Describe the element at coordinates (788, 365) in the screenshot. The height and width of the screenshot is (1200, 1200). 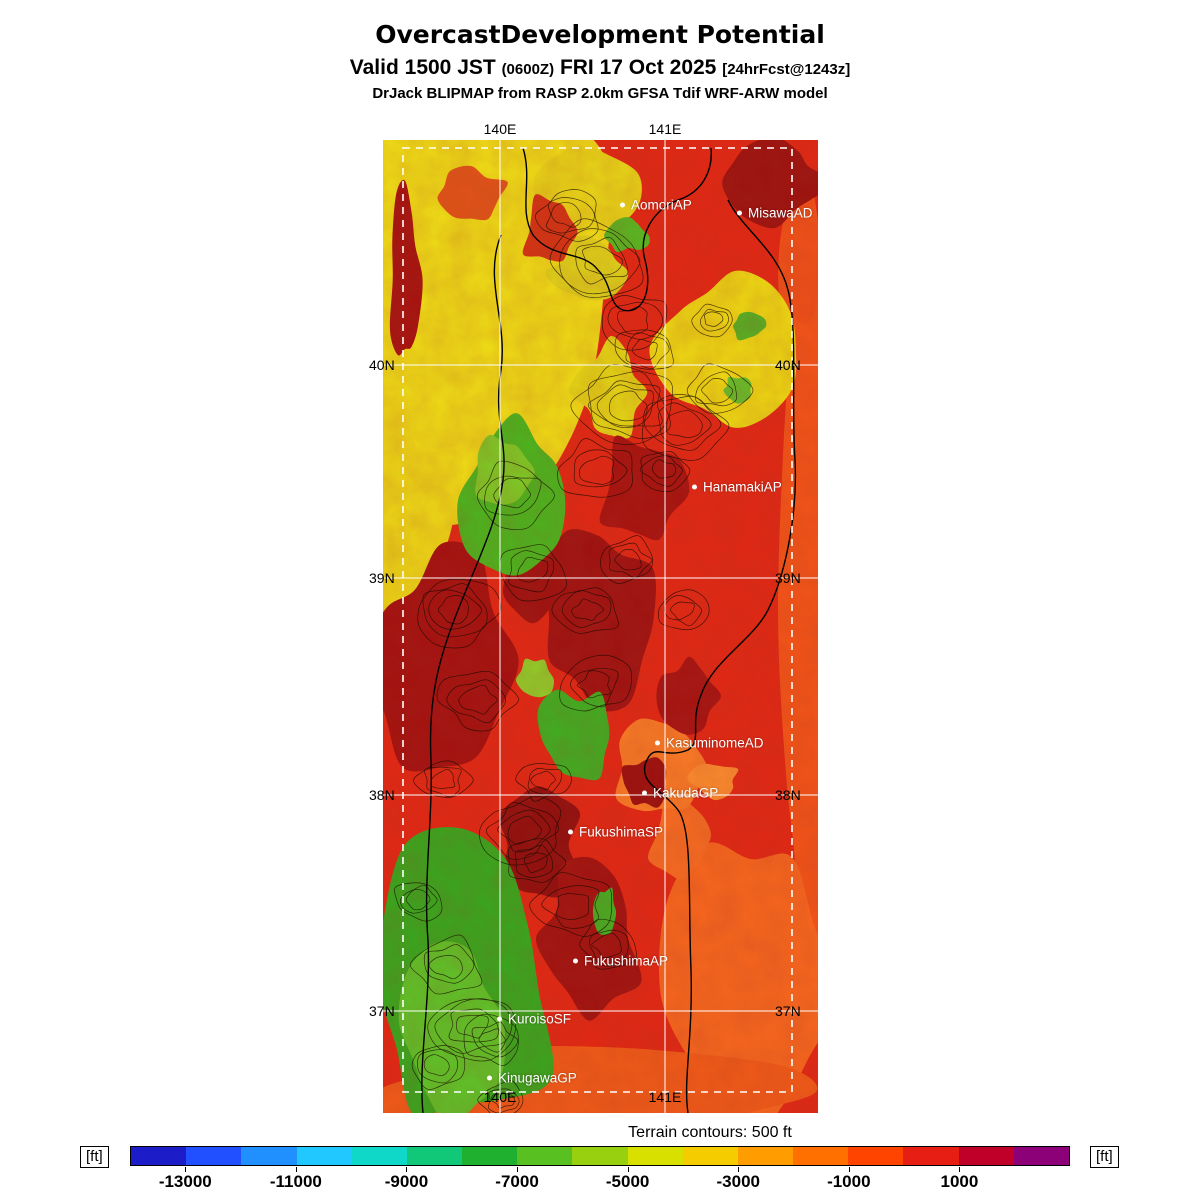
I see `lat-label-right: 40N` at that location.